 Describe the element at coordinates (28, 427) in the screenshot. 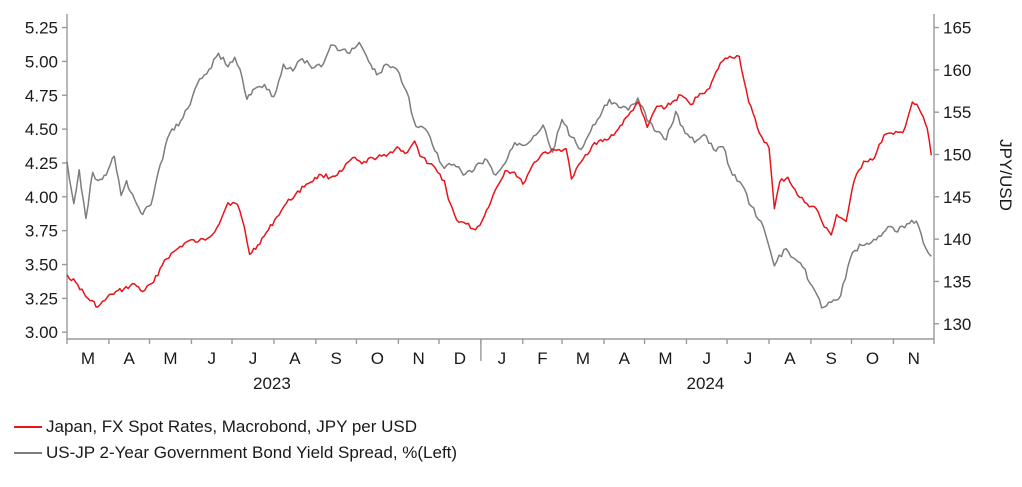

I see `legend-swatch-fx-spot` at that location.